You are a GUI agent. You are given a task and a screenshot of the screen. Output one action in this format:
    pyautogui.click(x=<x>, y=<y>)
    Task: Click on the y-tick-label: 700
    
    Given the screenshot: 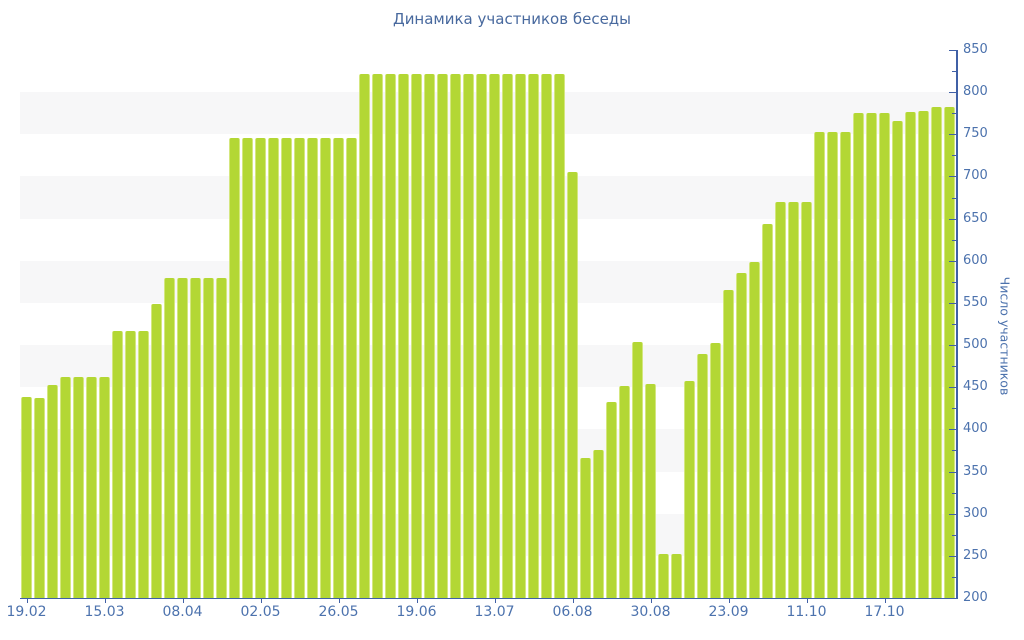 What is the action you would take?
    pyautogui.click(x=975, y=176)
    